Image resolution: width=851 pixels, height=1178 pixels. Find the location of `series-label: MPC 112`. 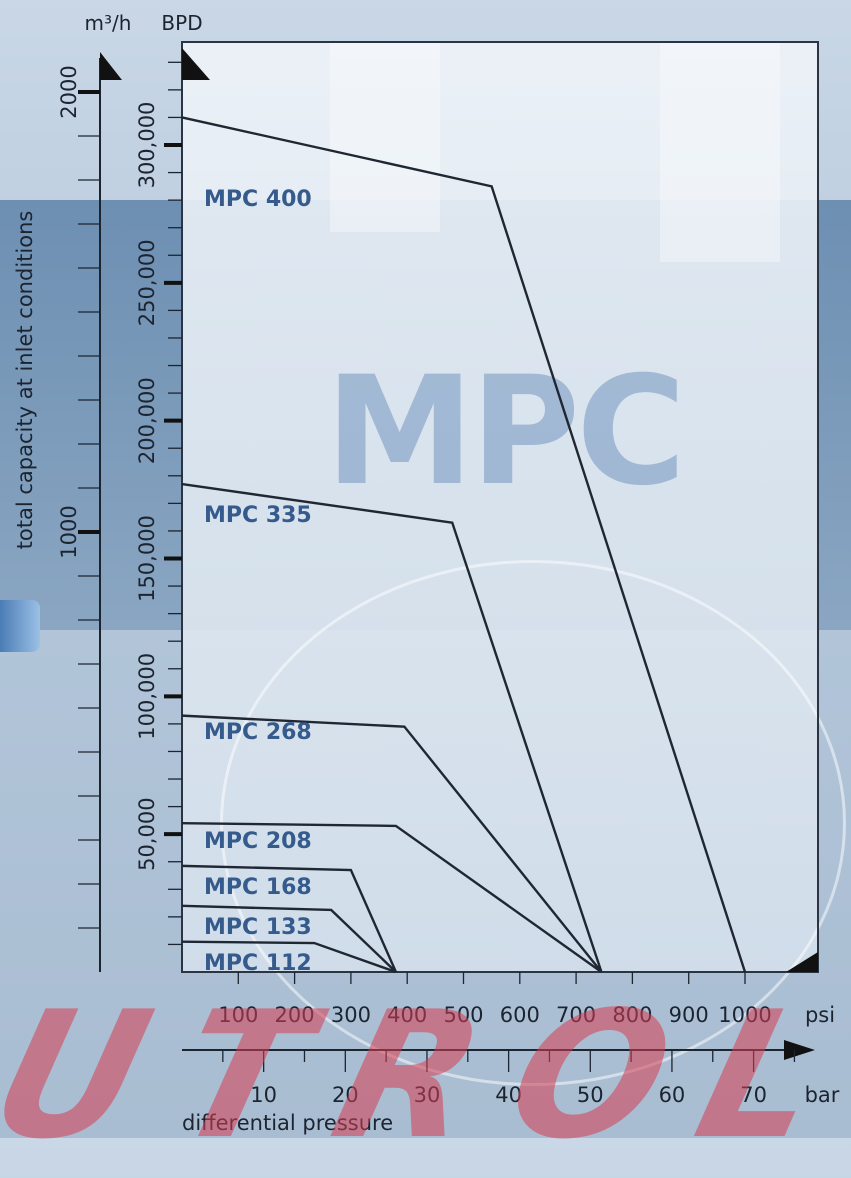

series-label: MPC 112 is located at coordinates (258, 963).